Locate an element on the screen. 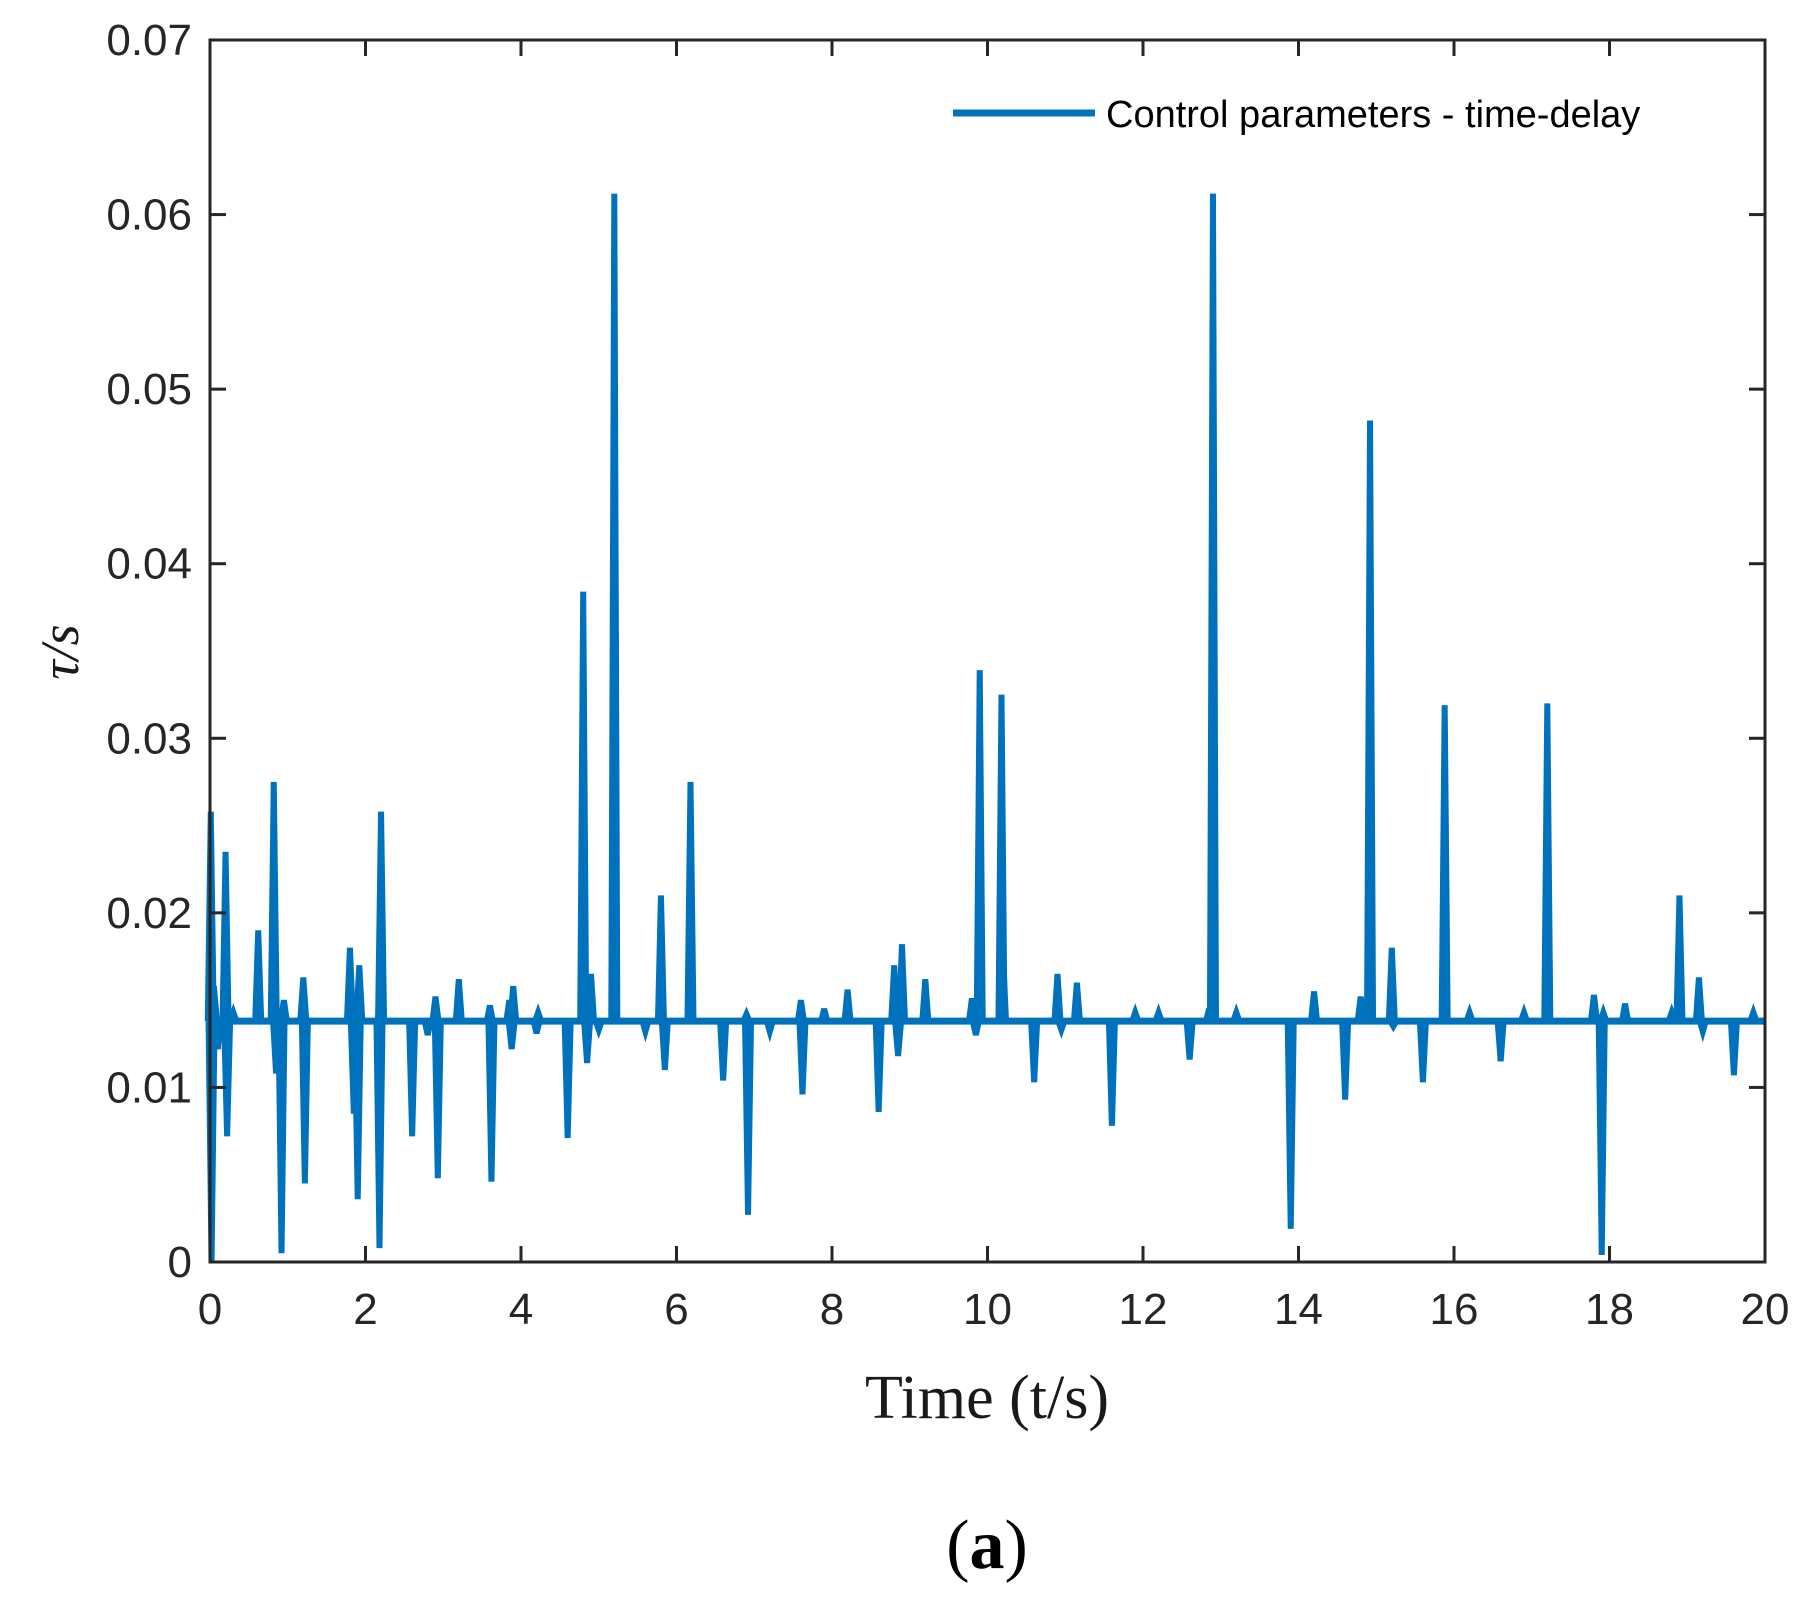 This screenshot has width=1810, height=1600. x-tick-label: 16 is located at coordinates (1454, 1309).